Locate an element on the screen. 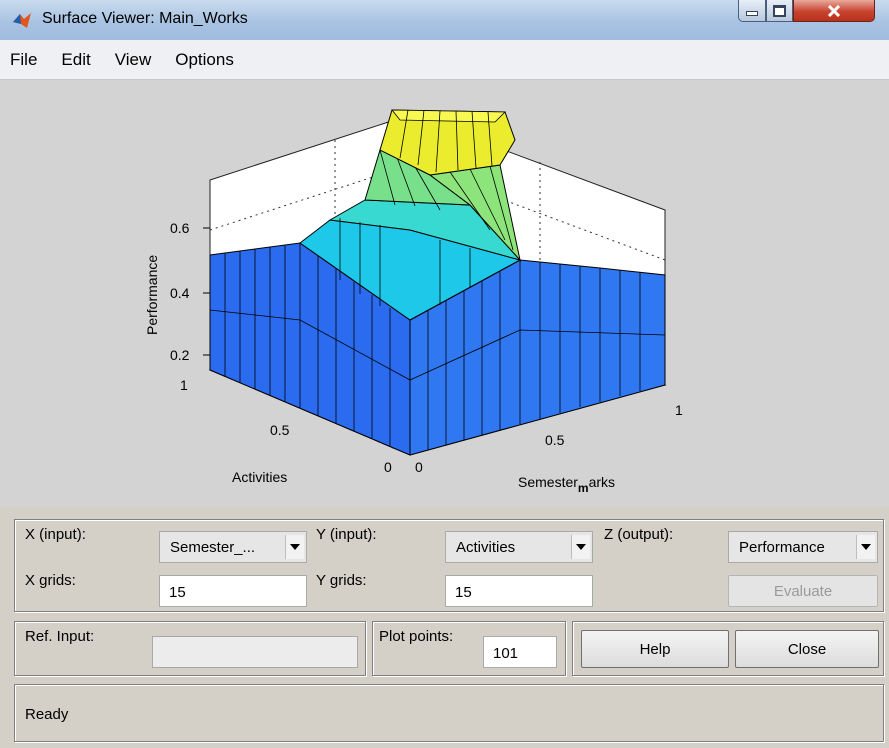 The width and height of the screenshot is (889, 748). status-bar: Ready is located at coordinates (449, 713).